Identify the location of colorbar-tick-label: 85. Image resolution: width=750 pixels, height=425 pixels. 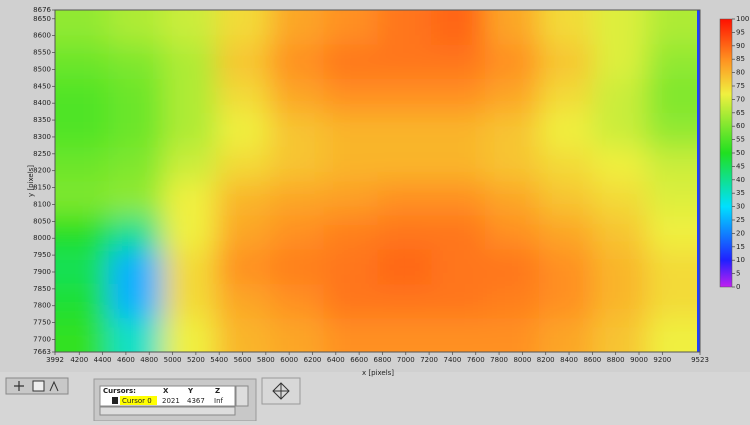
(740, 59).